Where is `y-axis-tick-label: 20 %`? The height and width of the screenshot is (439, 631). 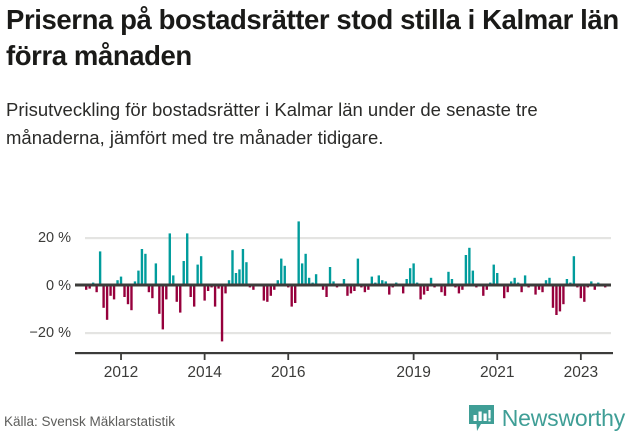
y-axis-tick-label: 20 % is located at coordinates (54, 238).